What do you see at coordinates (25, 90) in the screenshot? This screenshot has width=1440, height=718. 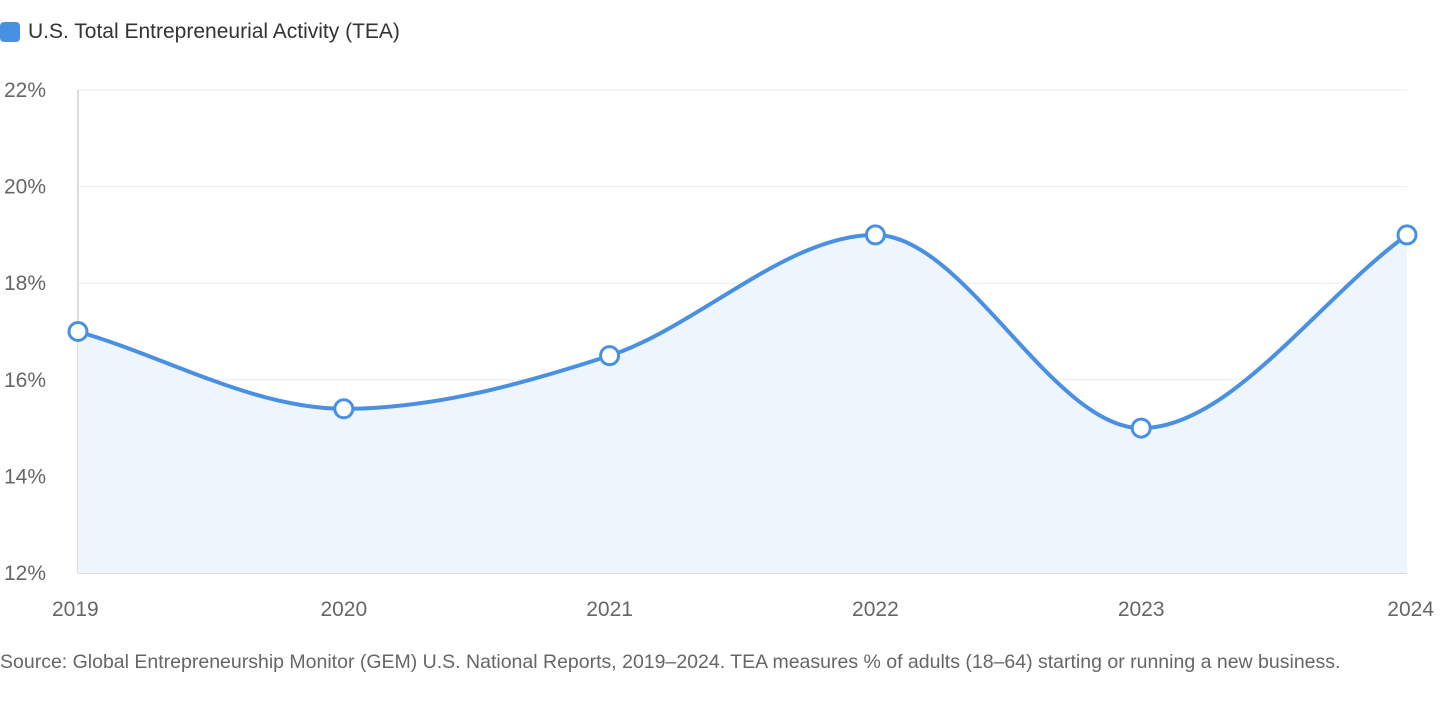 I see `y-tick-label-22: 22%` at bounding box center [25, 90].